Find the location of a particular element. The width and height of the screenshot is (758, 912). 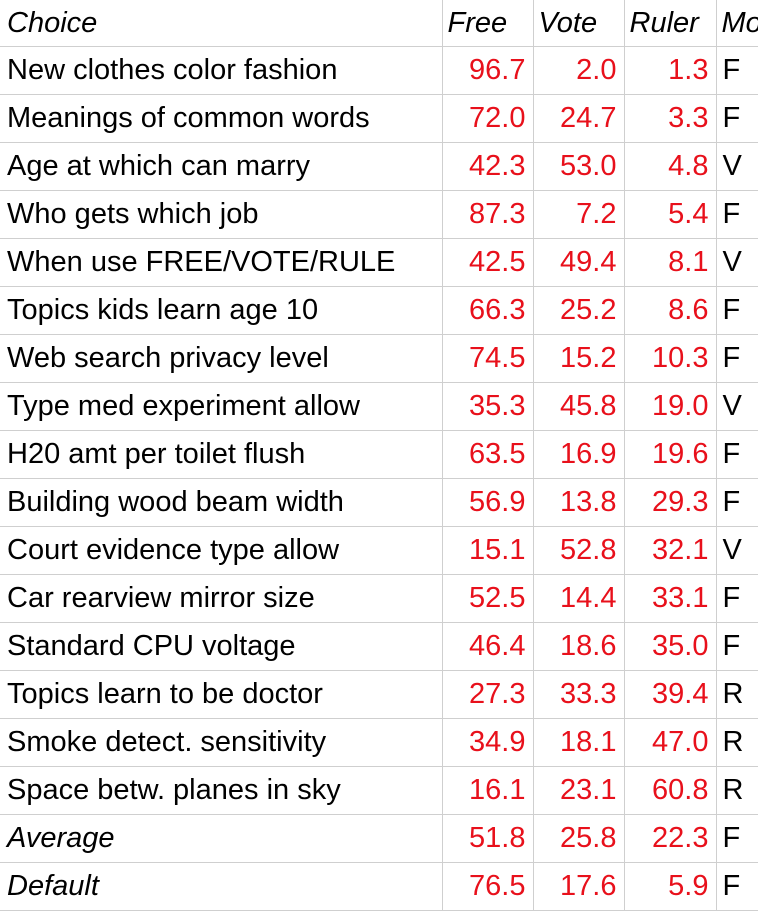

cell-ruler: 22.3 is located at coordinates (670, 838).